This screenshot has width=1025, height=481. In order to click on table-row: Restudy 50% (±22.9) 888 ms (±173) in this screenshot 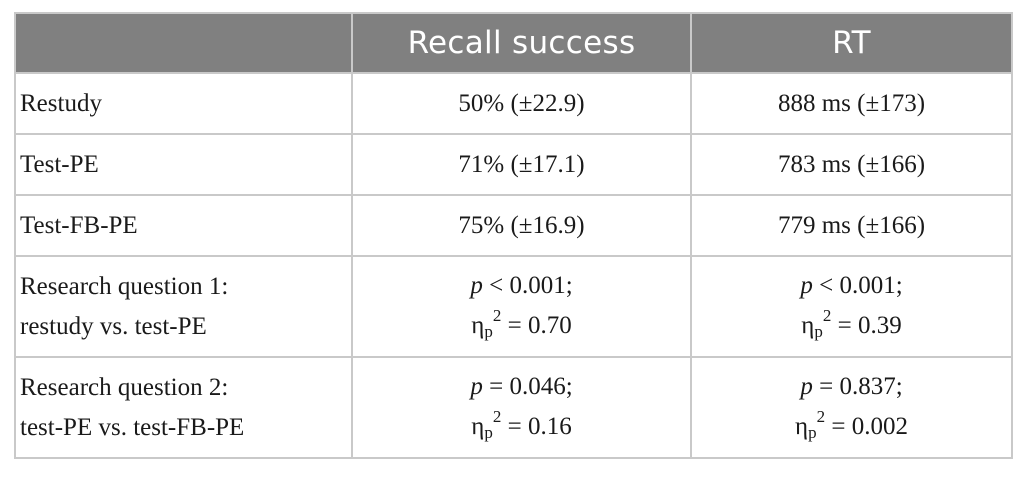, I will do `click(513, 103)`.